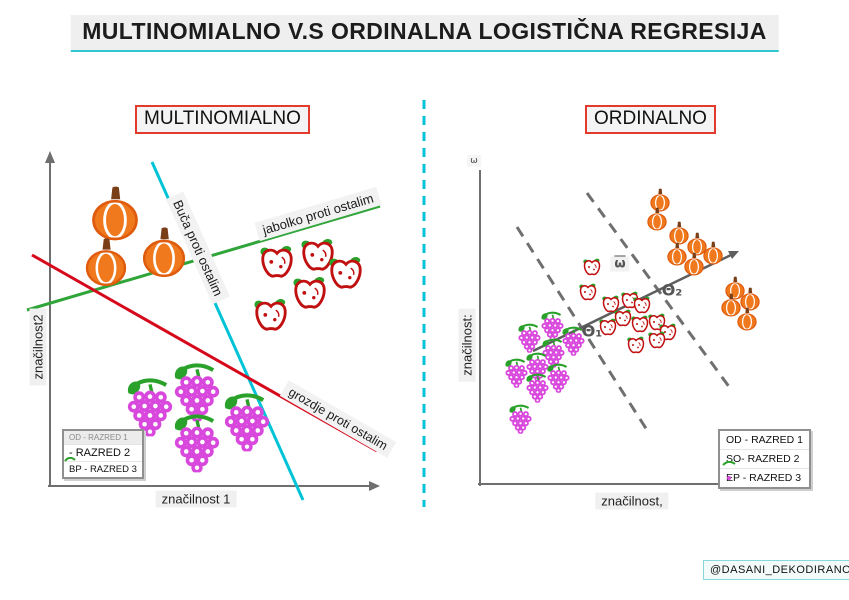 Image resolution: width=849 pixels, height=600 pixels. Describe the element at coordinates (776, 570) in the screenshot. I see `watermark-badge: @DASANI_DEKODIRANO` at that location.